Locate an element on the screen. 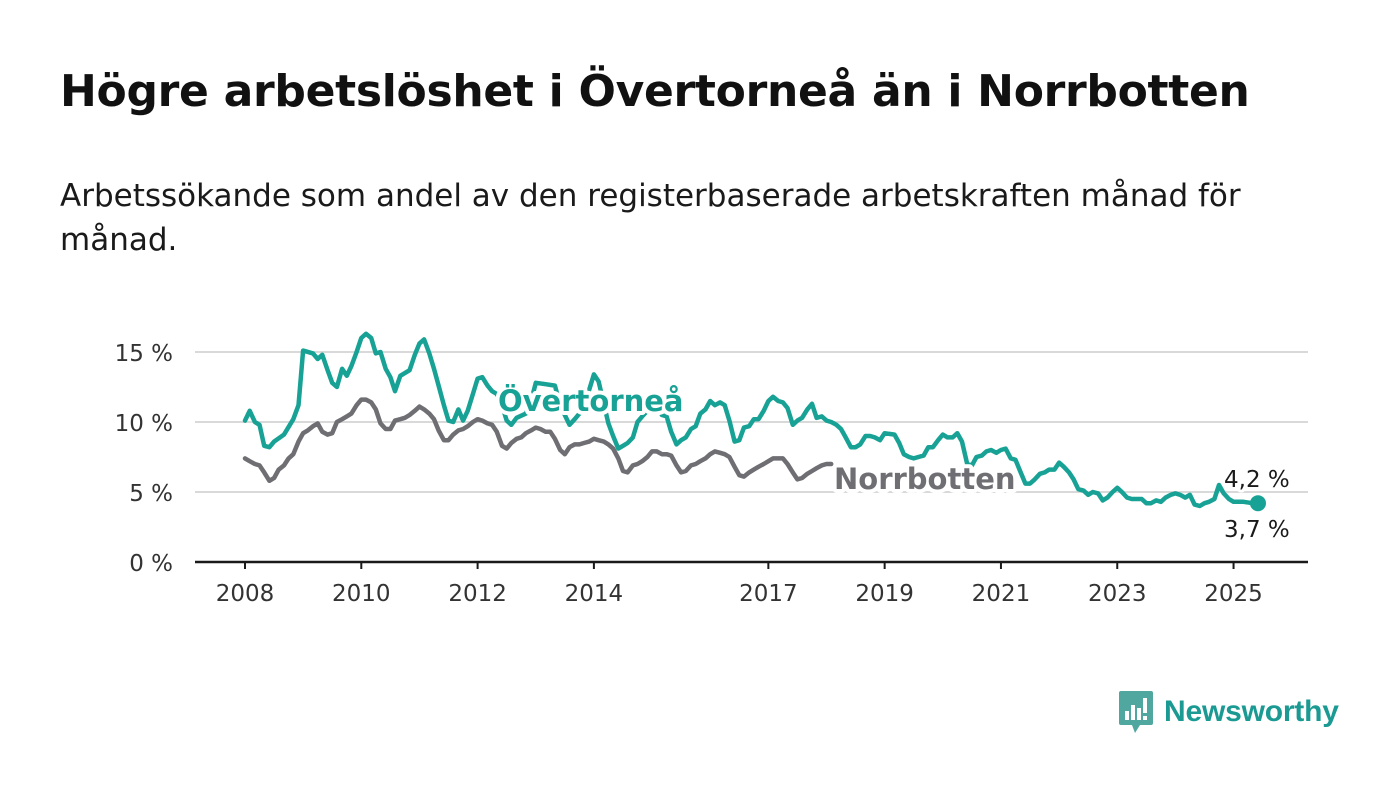 This screenshot has width=1400, height=794. end-label-norrbotten-halo: 3,7 % is located at coordinates (1257, 530).